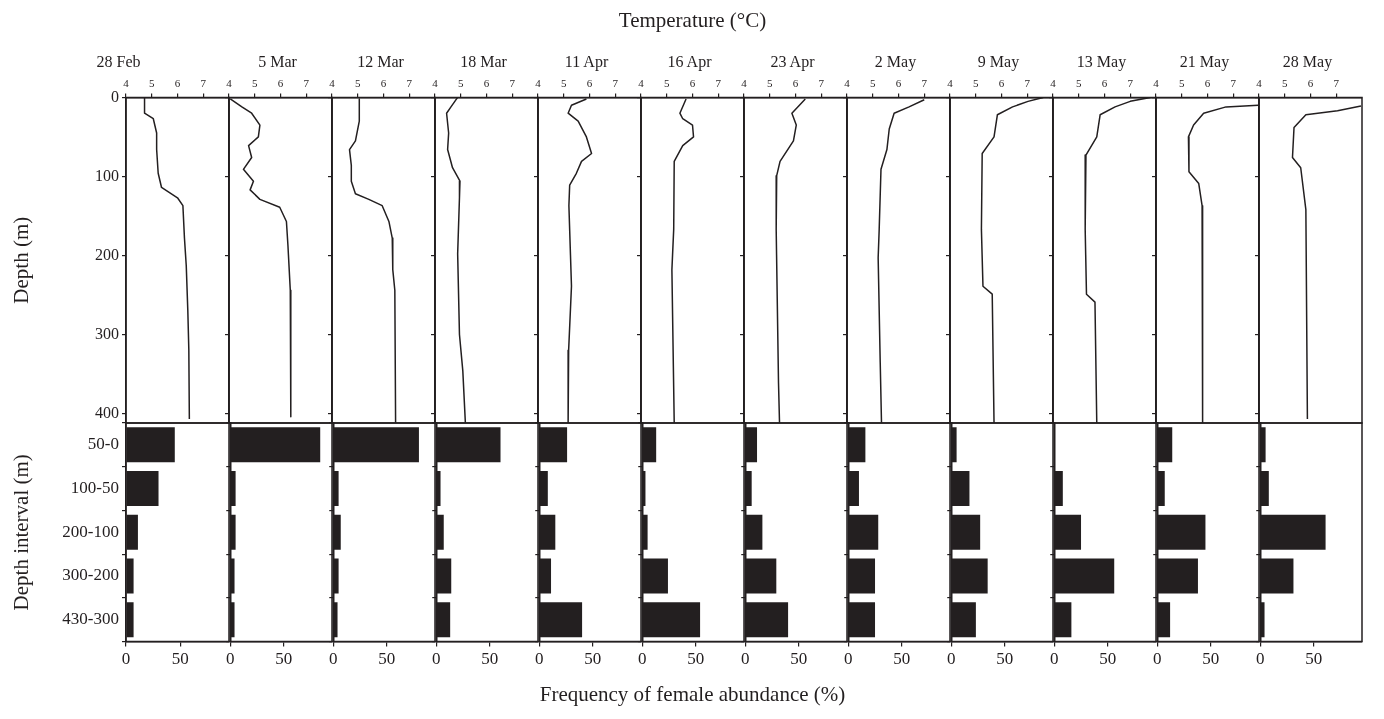 The height and width of the screenshot is (719, 1384). I want to click on y-tick-label: 0, so click(115, 96).